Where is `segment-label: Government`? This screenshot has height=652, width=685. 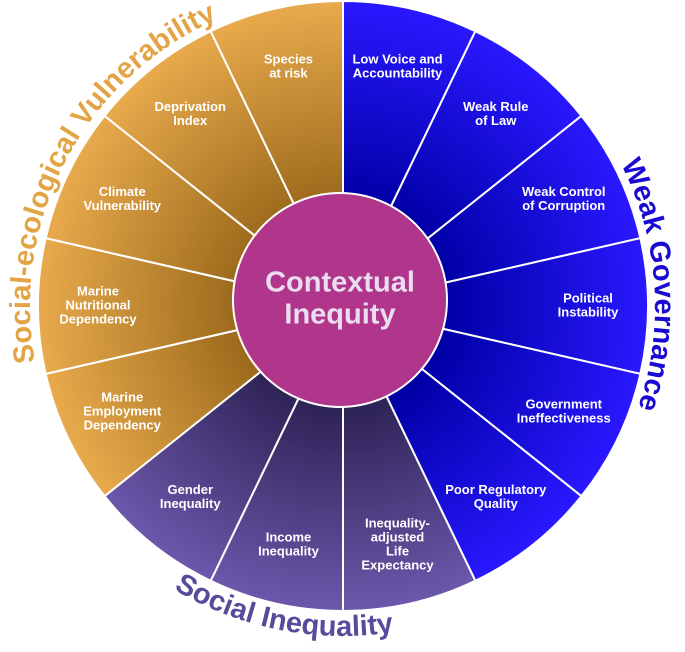 segment-label: Government is located at coordinates (563, 404).